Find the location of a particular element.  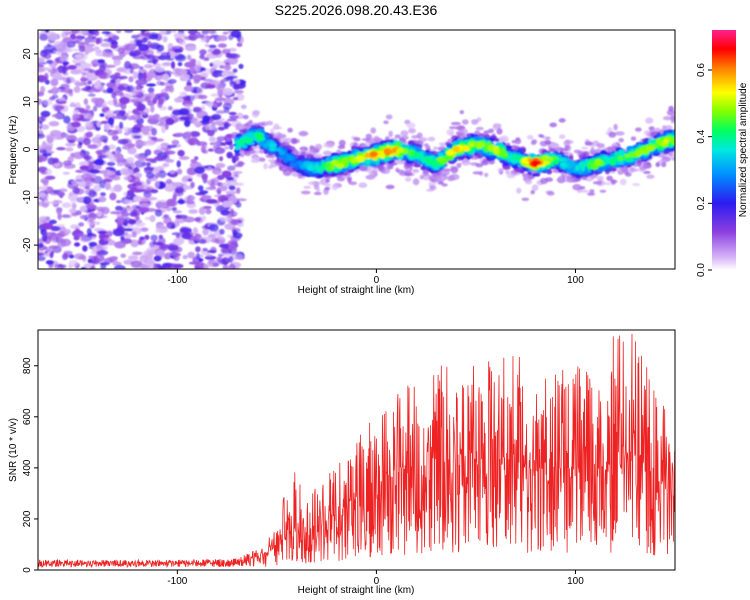

colorbar-tick-label: 0.6 is located at coordinates (701, 70).